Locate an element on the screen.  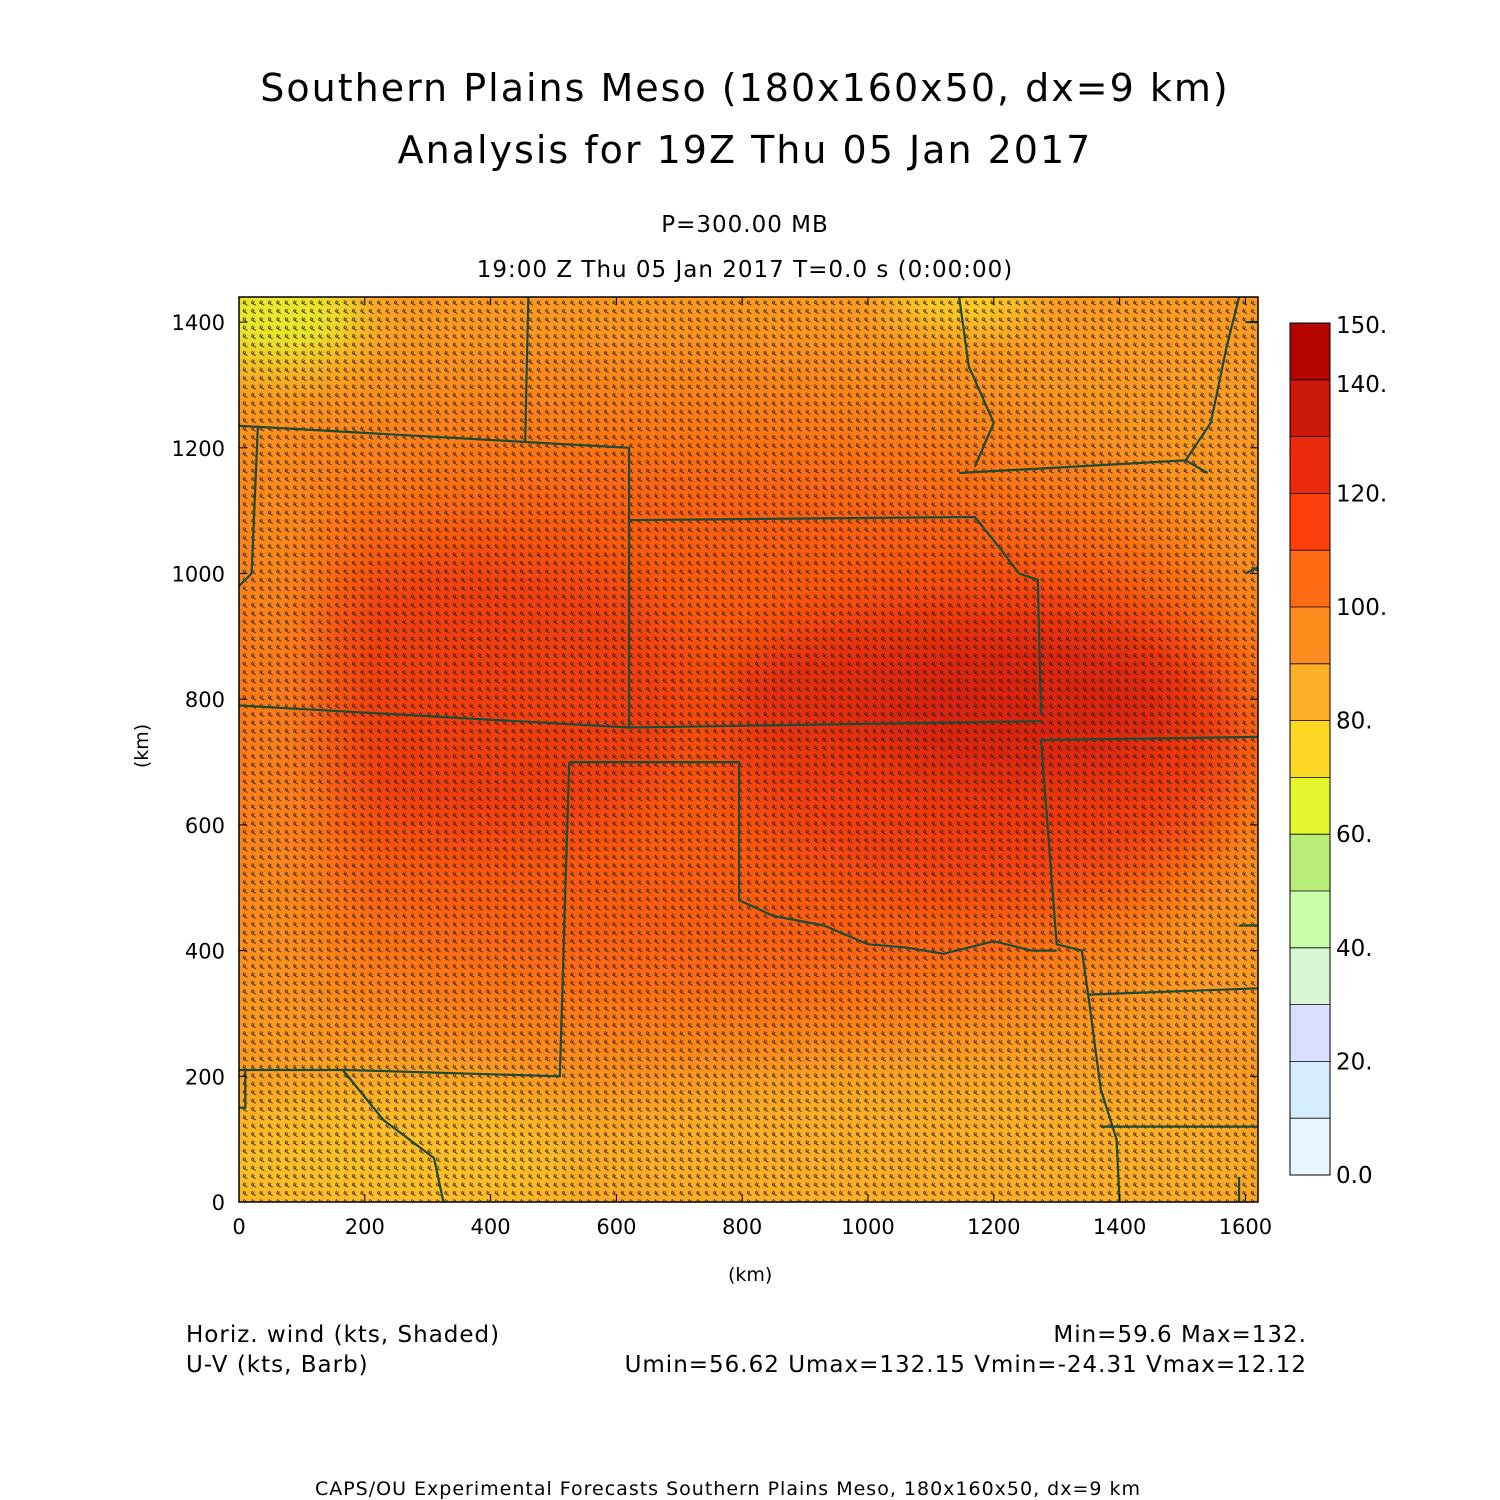
plot-subtitle: Analysis for 19Z Thu 05 Jan 2017 is located at coordinates (745, 150).